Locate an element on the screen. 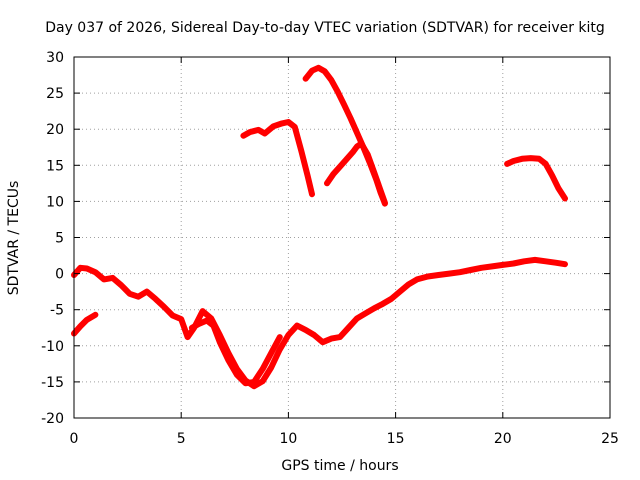 Image resolution: width=640 pixels, height=480 pixels. y-tick-label: 5 is located at coordinates (59, 239).